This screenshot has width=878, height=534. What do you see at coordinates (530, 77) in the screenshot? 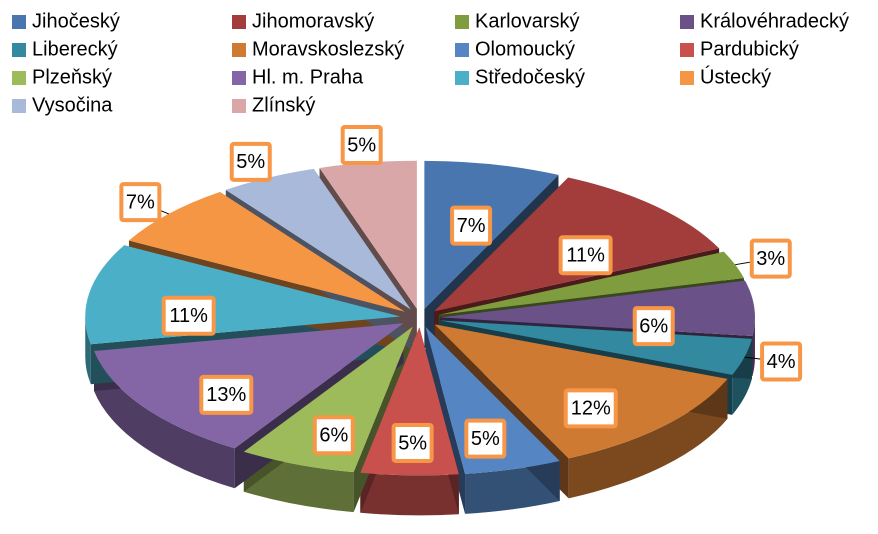
I see `legend-label: Středočeský` at bounding box center [530, 77].